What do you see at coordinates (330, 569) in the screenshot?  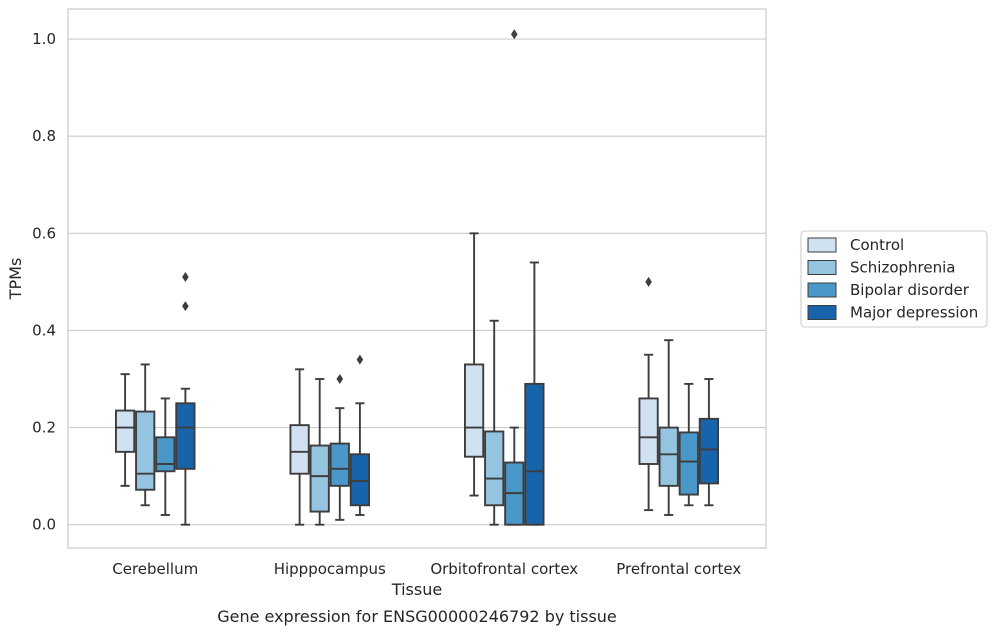 I see `x-tick-label: Hipppocampus` at bounding box center [330, 569].